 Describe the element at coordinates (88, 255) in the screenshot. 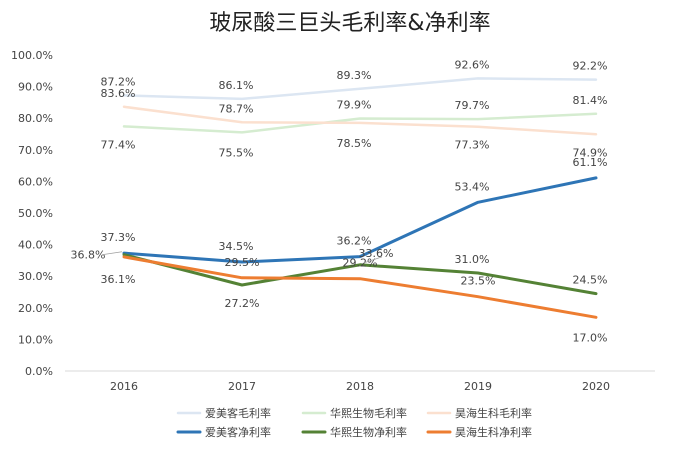

I see `data-label: 36.8%` at that location.